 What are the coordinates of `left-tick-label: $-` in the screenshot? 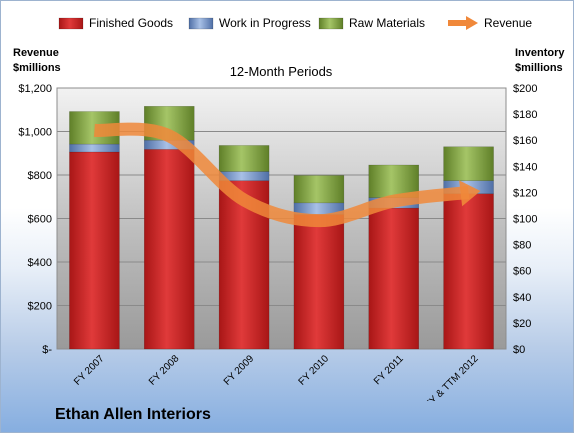 It's located at (47, 350).